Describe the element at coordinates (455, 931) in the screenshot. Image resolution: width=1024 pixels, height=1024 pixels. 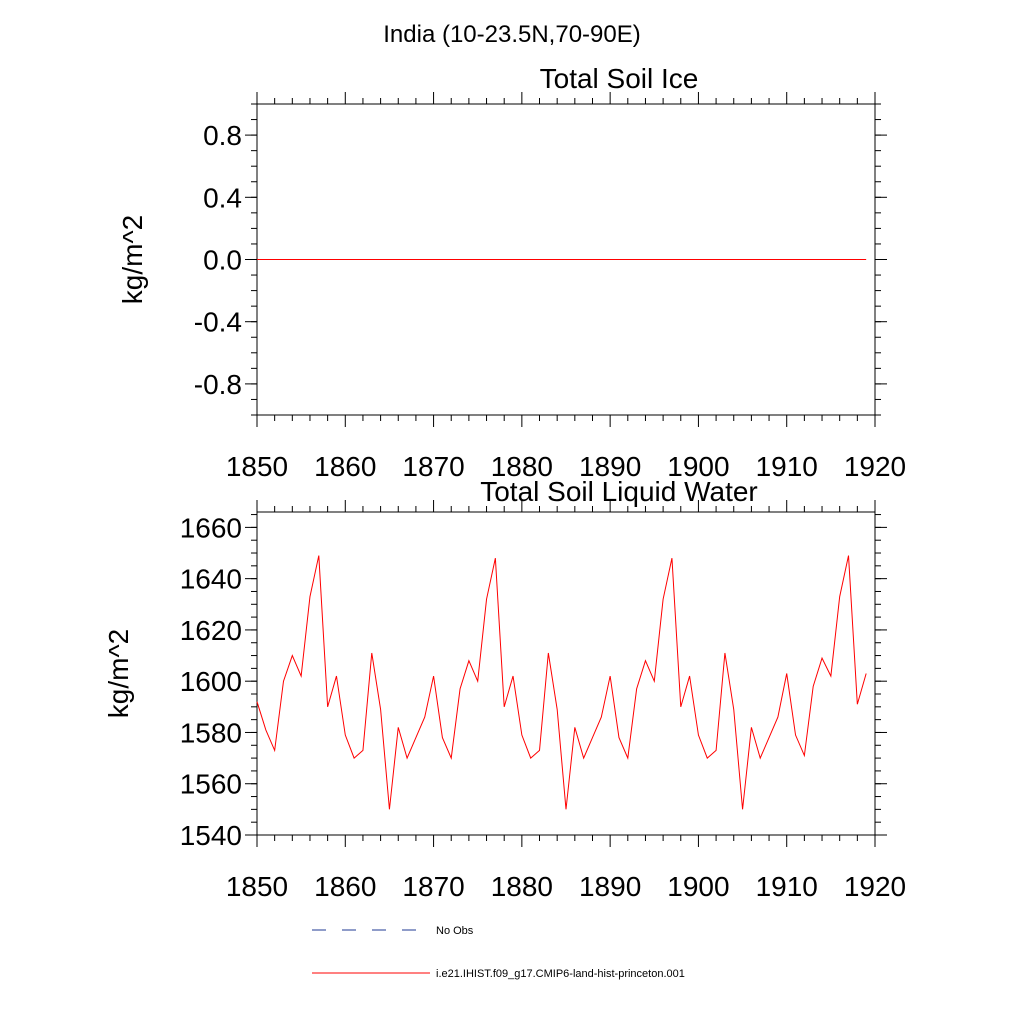
I see `legend-label-no-obs: No Obs` at that location.